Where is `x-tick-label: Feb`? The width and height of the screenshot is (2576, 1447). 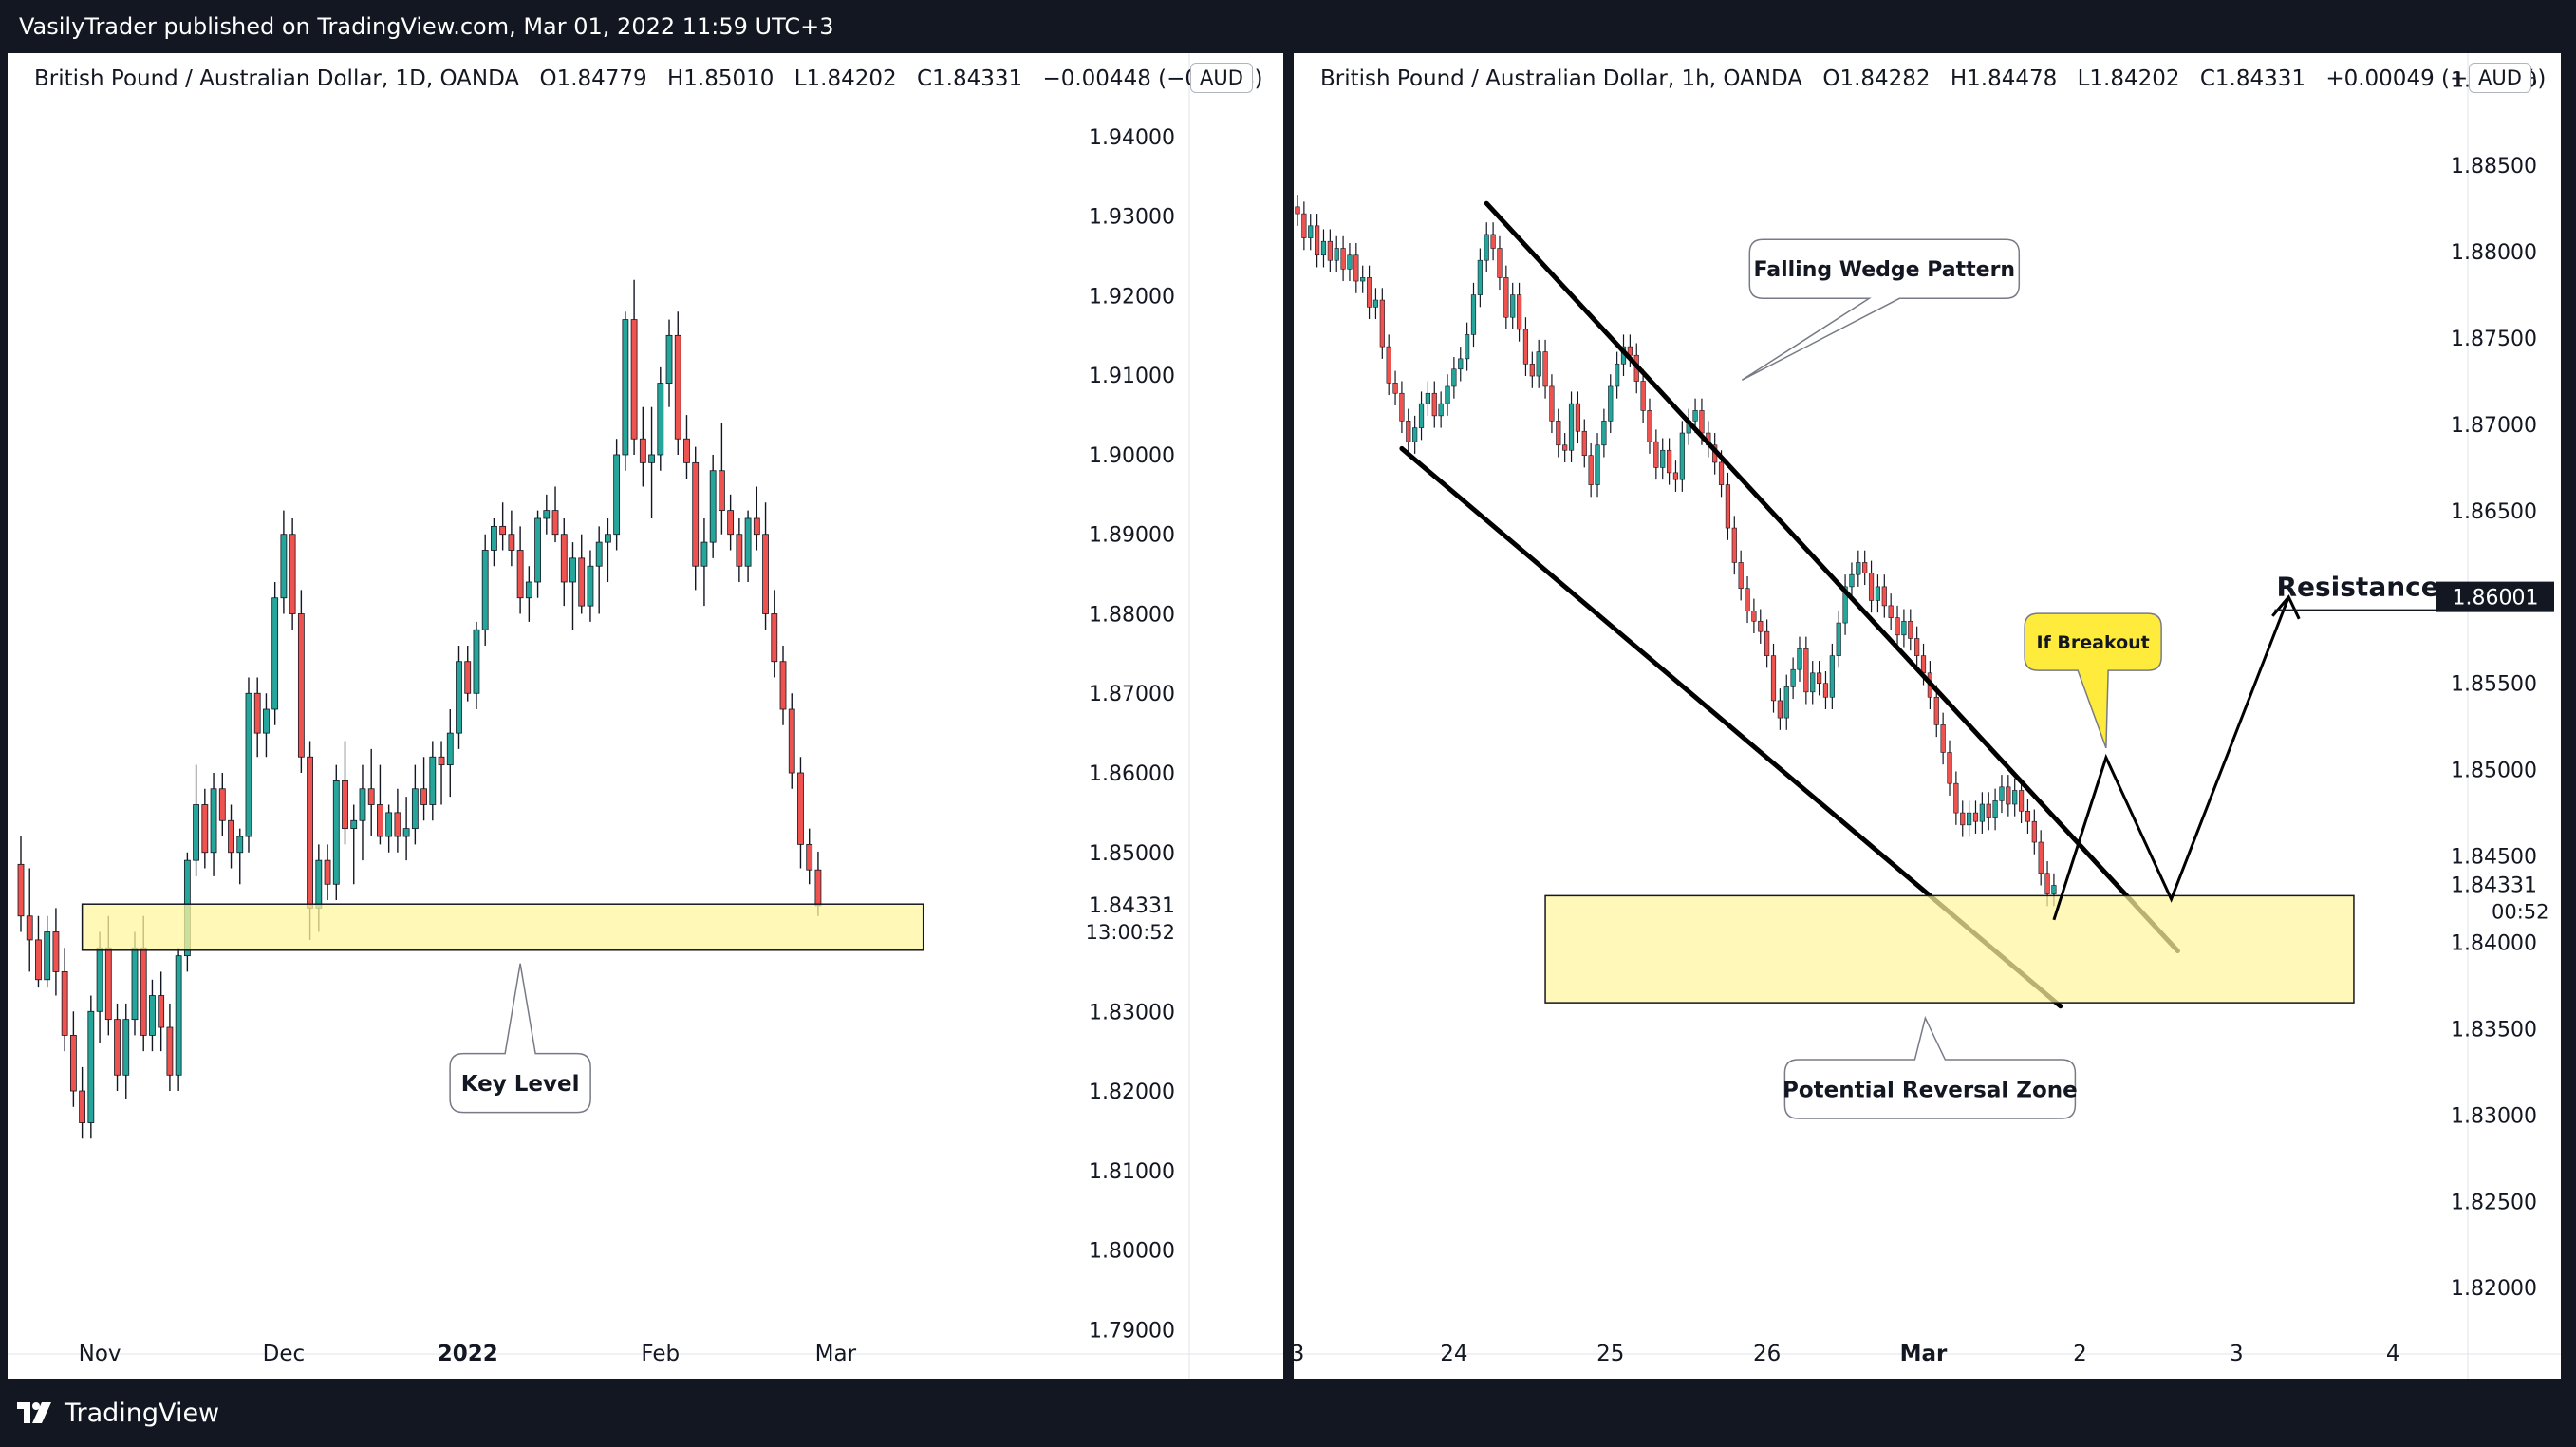
x-tick-label: Feb is located at coordinates (660, 1354).